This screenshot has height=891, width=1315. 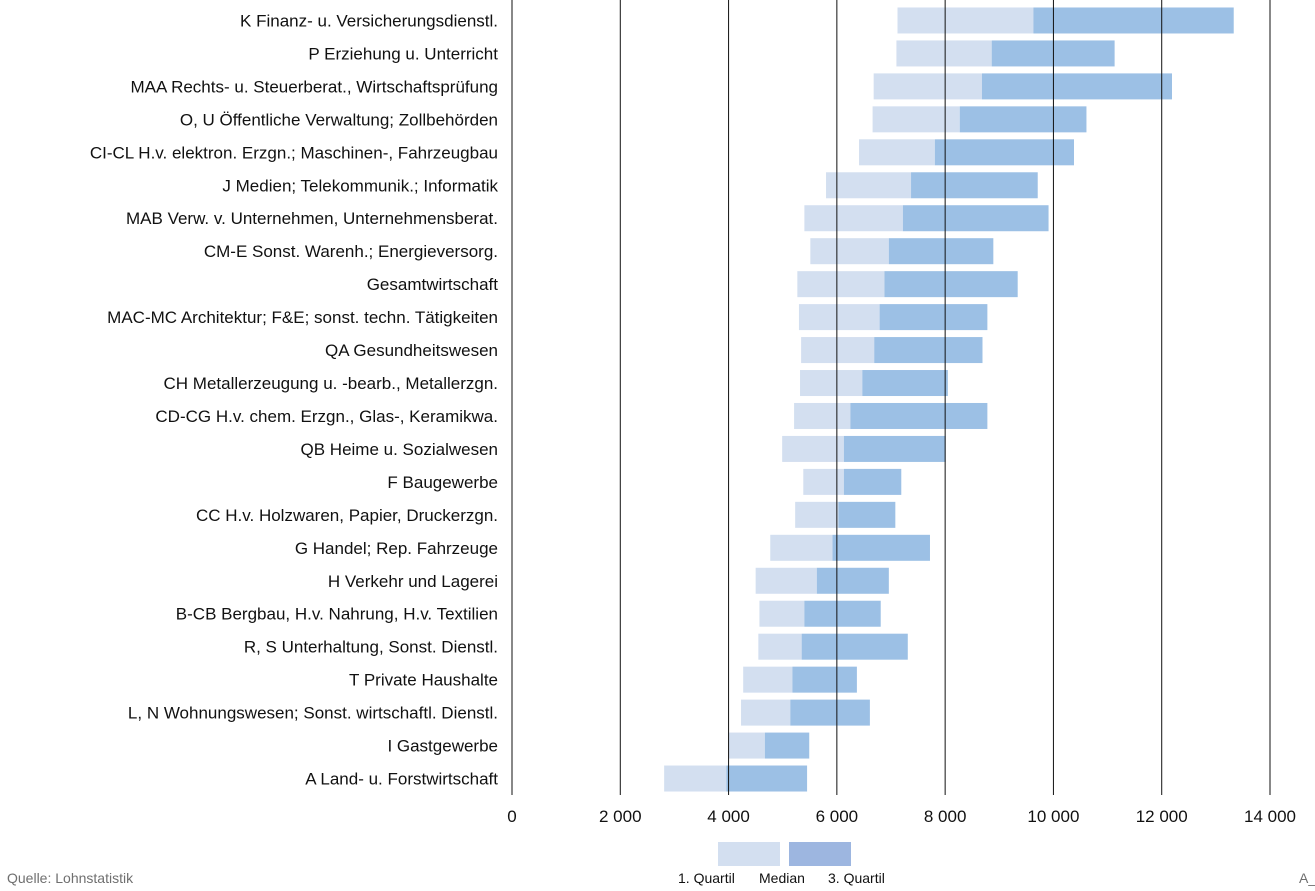 I want to click on x-tick-label: 14 000, so click(x=1270, y=816).